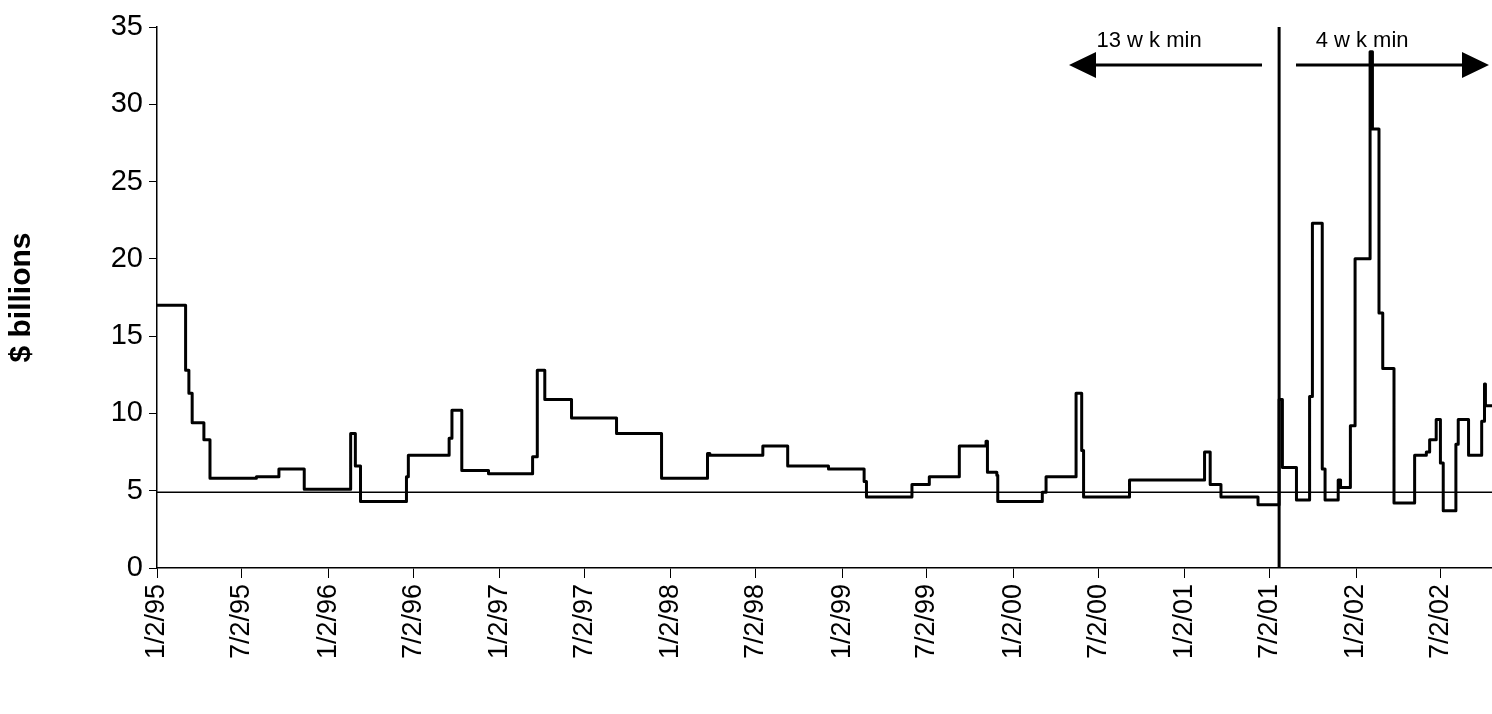  I want to click on y-tick-label: 15, so click(126, 334).